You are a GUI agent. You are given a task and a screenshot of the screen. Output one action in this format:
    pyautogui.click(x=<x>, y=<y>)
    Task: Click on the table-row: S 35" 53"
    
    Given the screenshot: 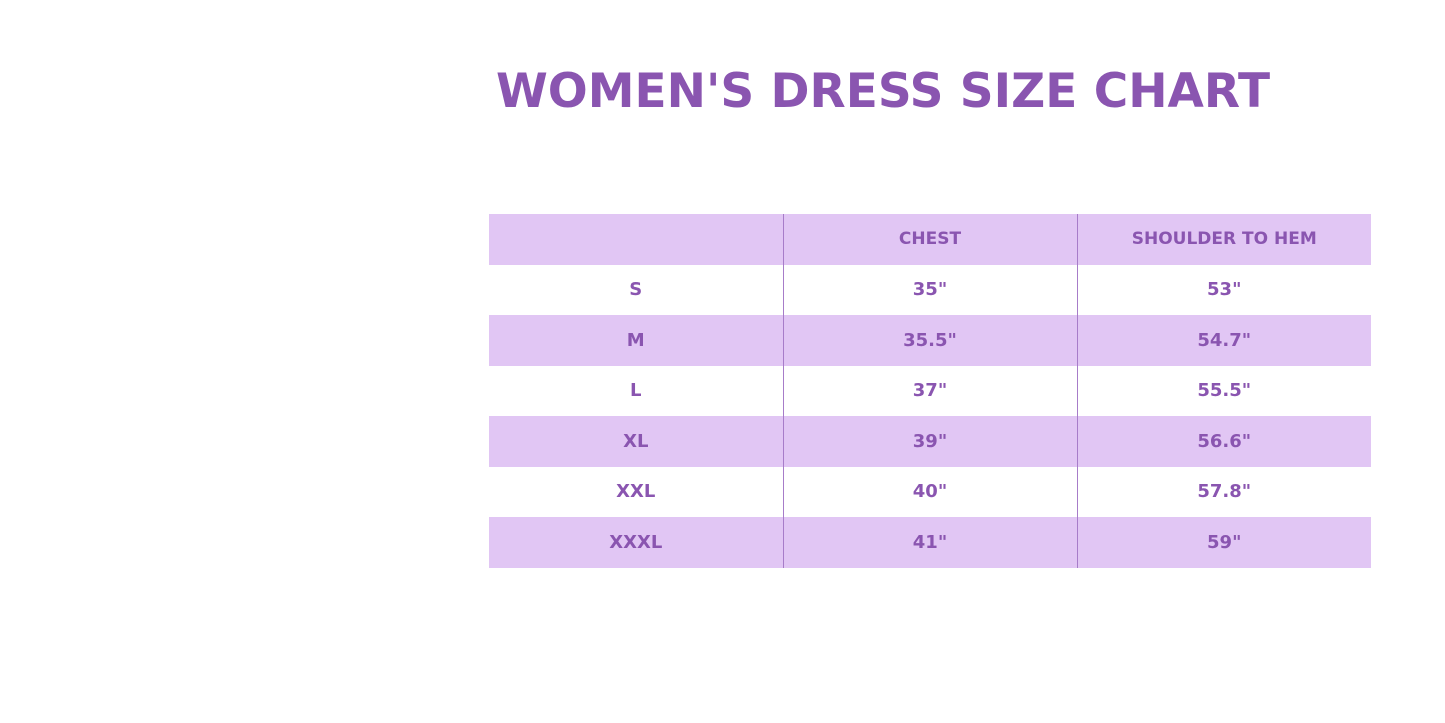 What is the action you would take?
    pyautogui.click(x=930, y=289)
    